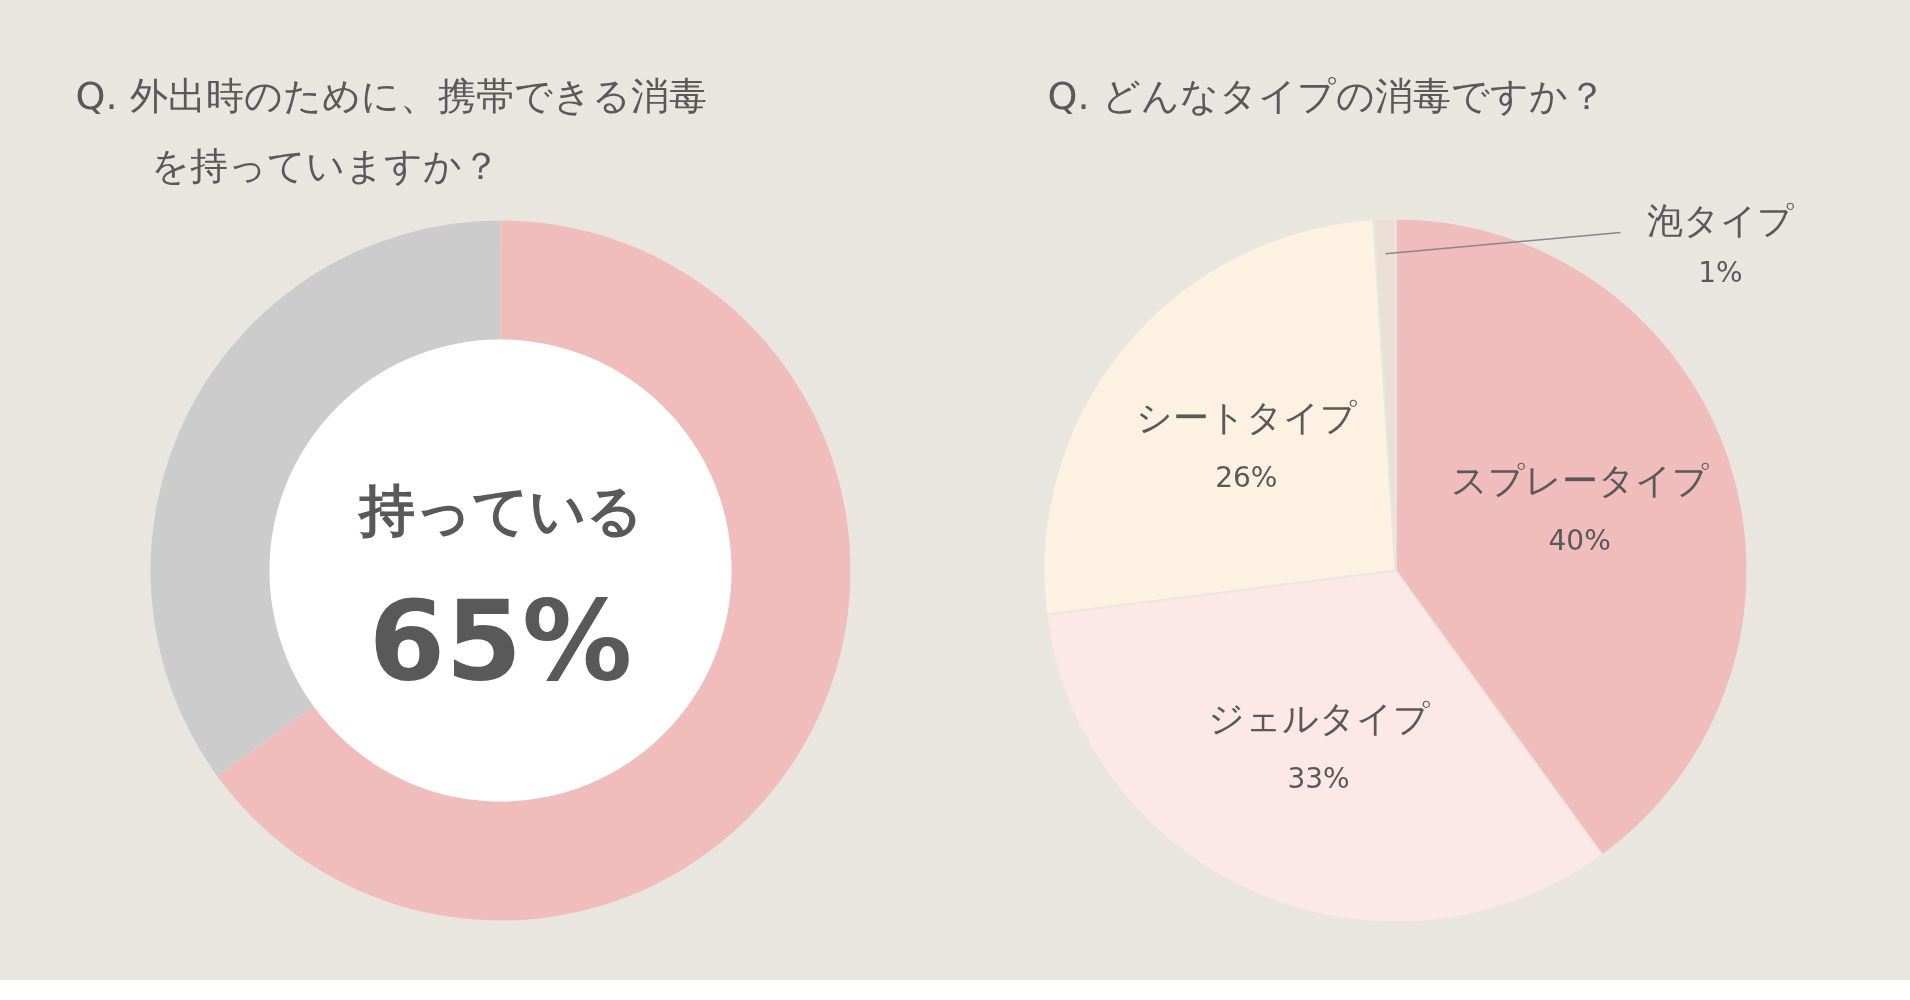  Describe the element at coordinates (500, 640) in the screenshot. I see `data-label: 65%` at that location.